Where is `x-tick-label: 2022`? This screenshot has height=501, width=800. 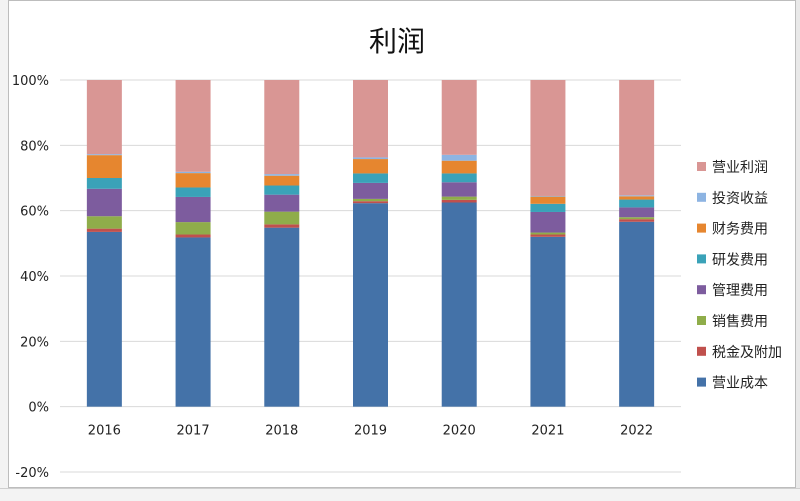
x-tick-label: 2022 is located at coordinates (636, 431).